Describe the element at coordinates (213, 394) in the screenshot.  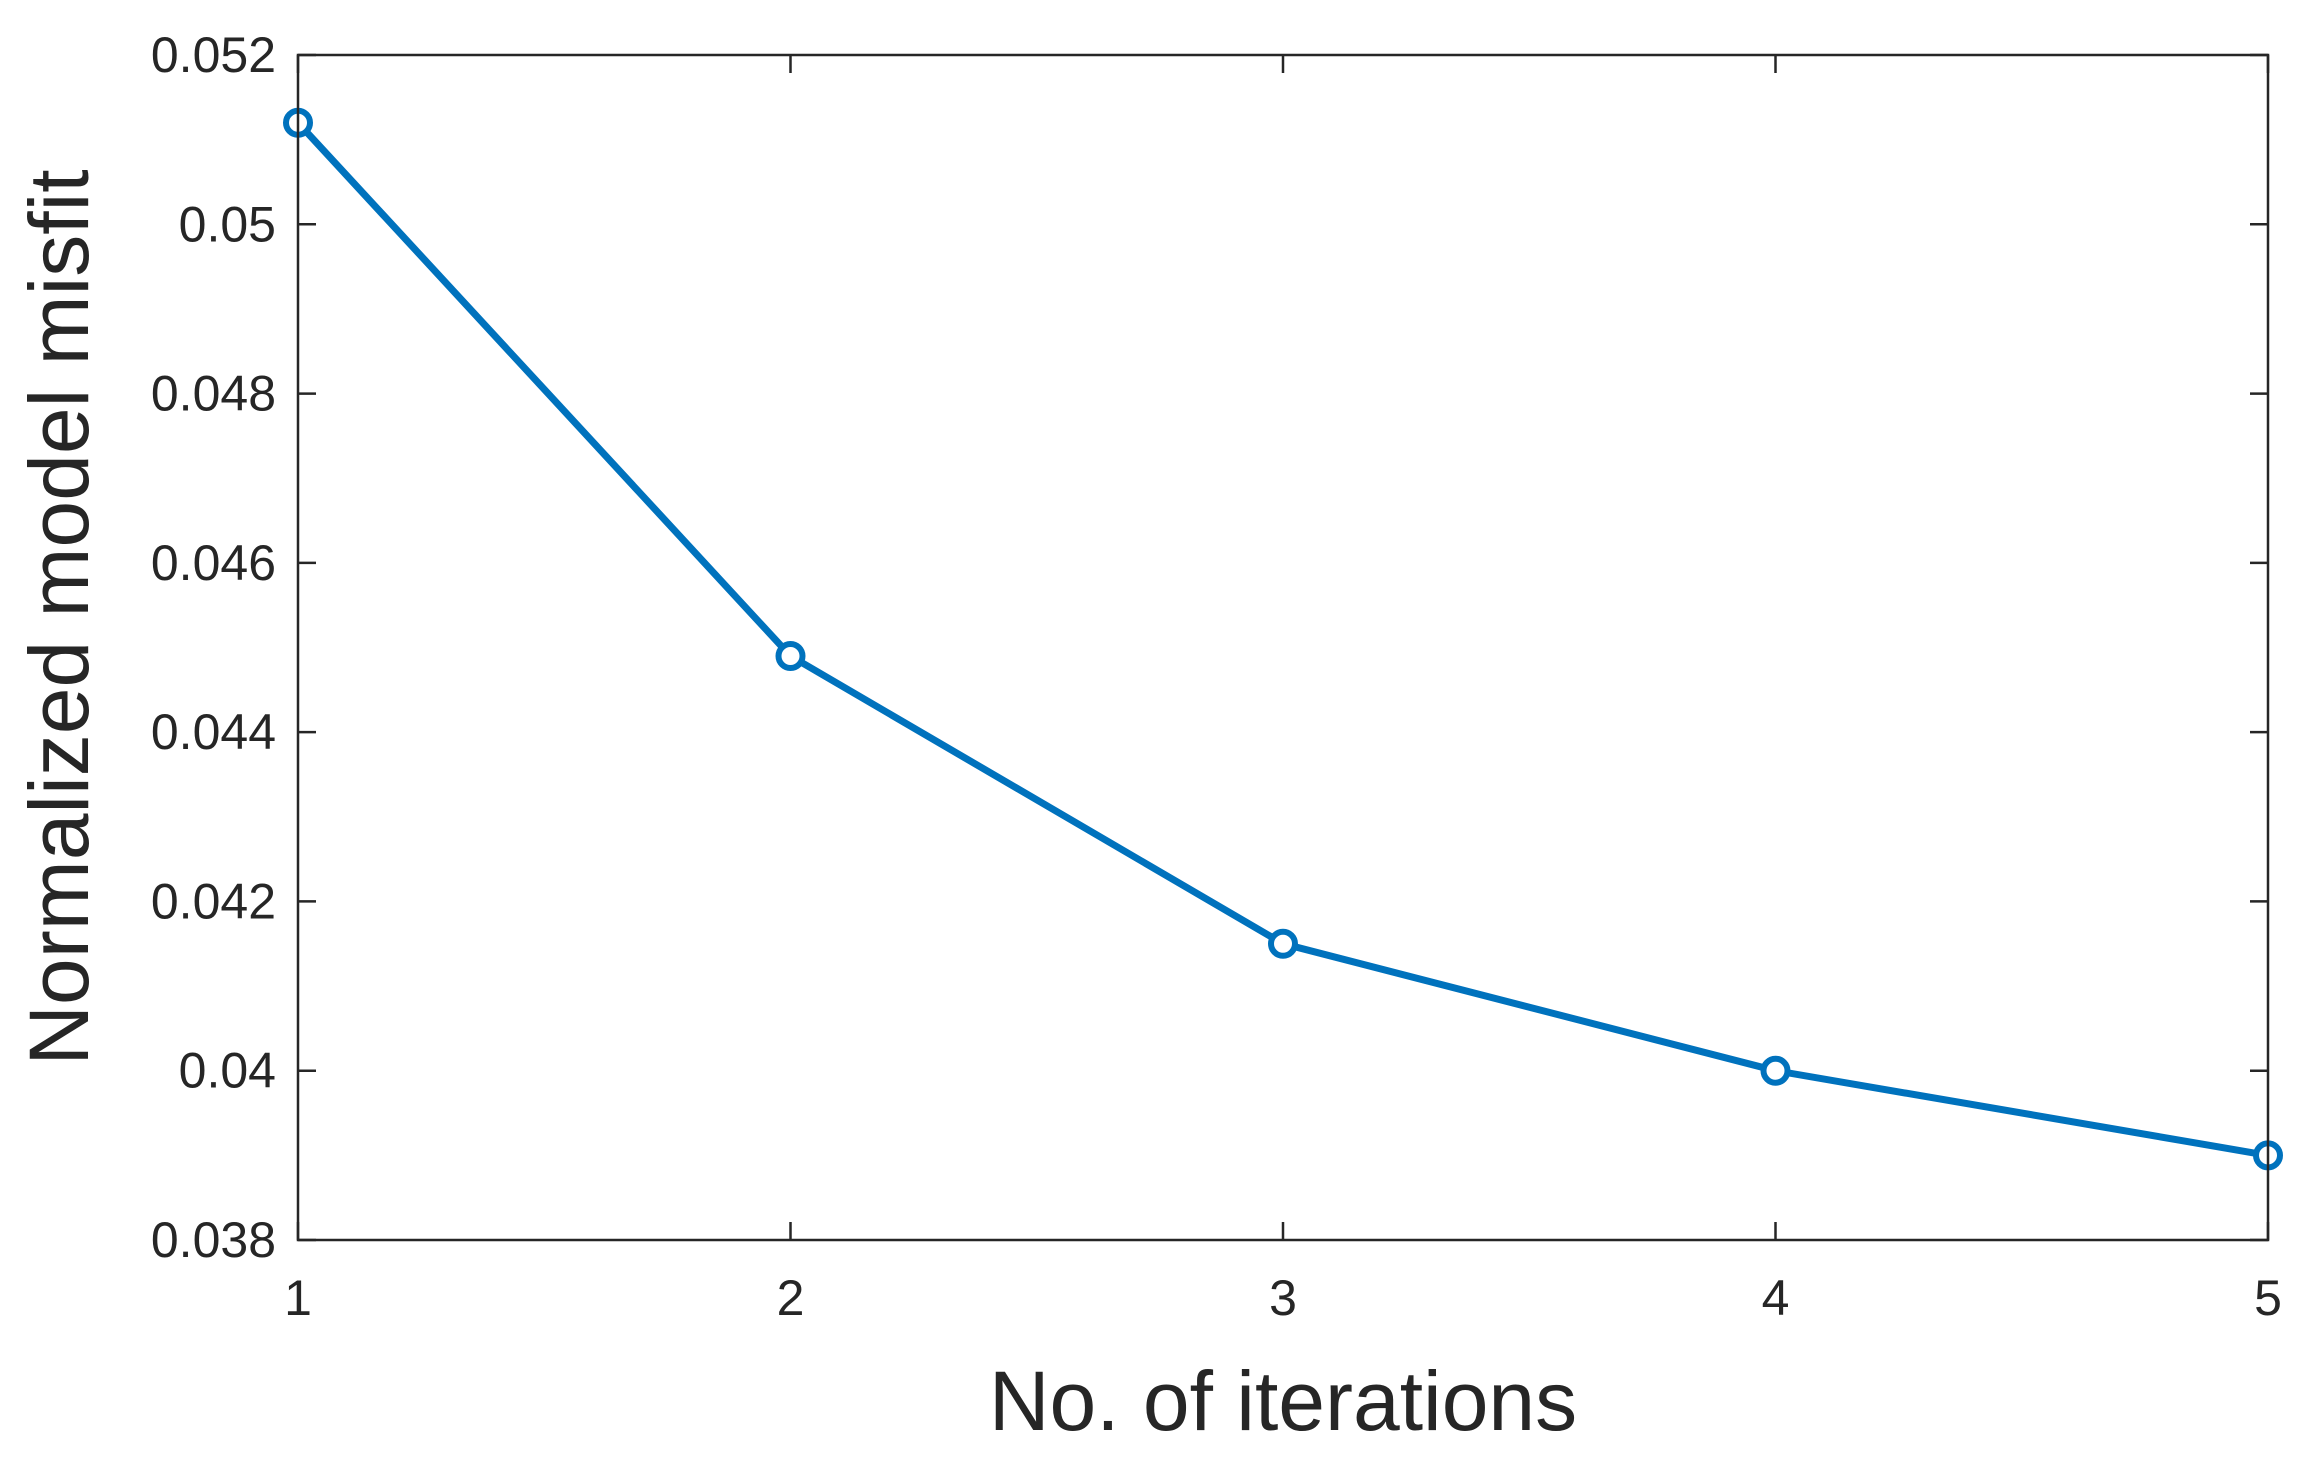
I see `y-tick-label: 0.048` at that location.